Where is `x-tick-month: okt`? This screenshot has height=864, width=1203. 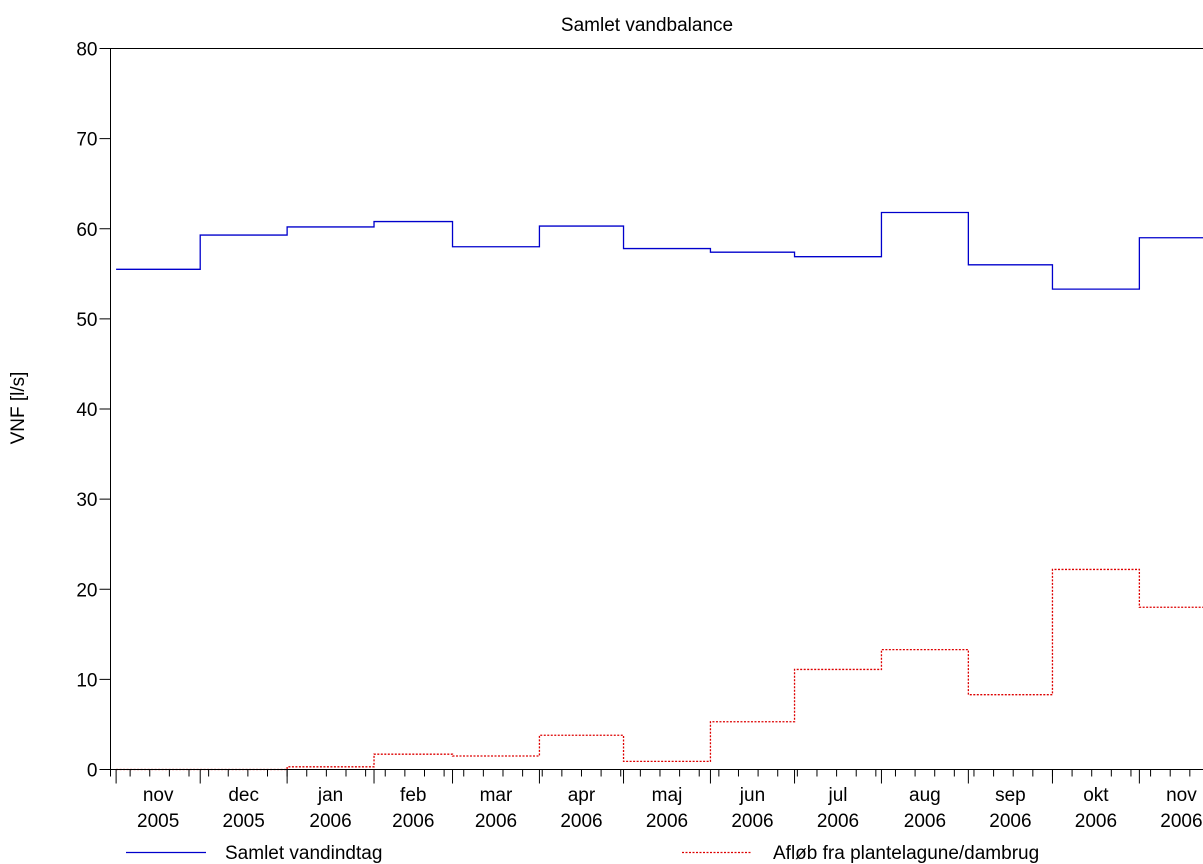 x-tick-month: okt is located at coordinates (1096, 795).